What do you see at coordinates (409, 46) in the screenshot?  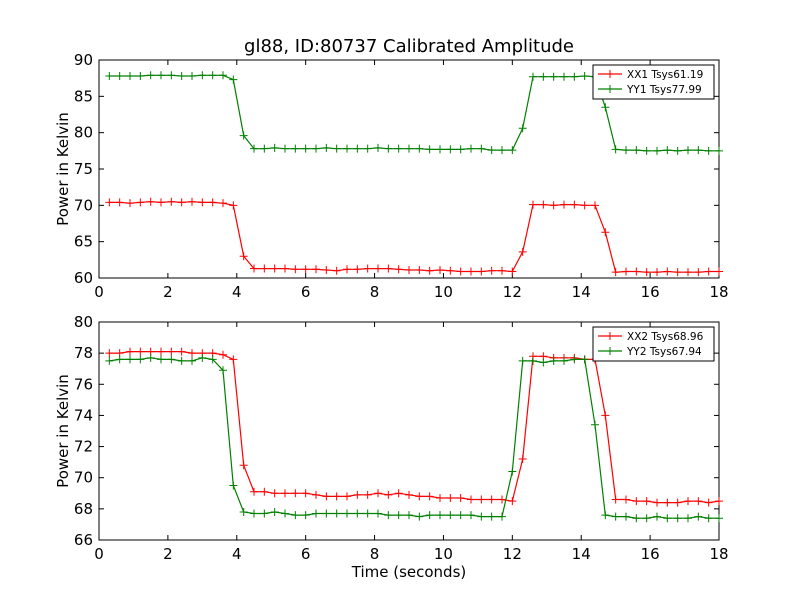 I see `chart-title: gl88, ID:80737 Calibrated Amplitude` at bounding box center [409, 46].